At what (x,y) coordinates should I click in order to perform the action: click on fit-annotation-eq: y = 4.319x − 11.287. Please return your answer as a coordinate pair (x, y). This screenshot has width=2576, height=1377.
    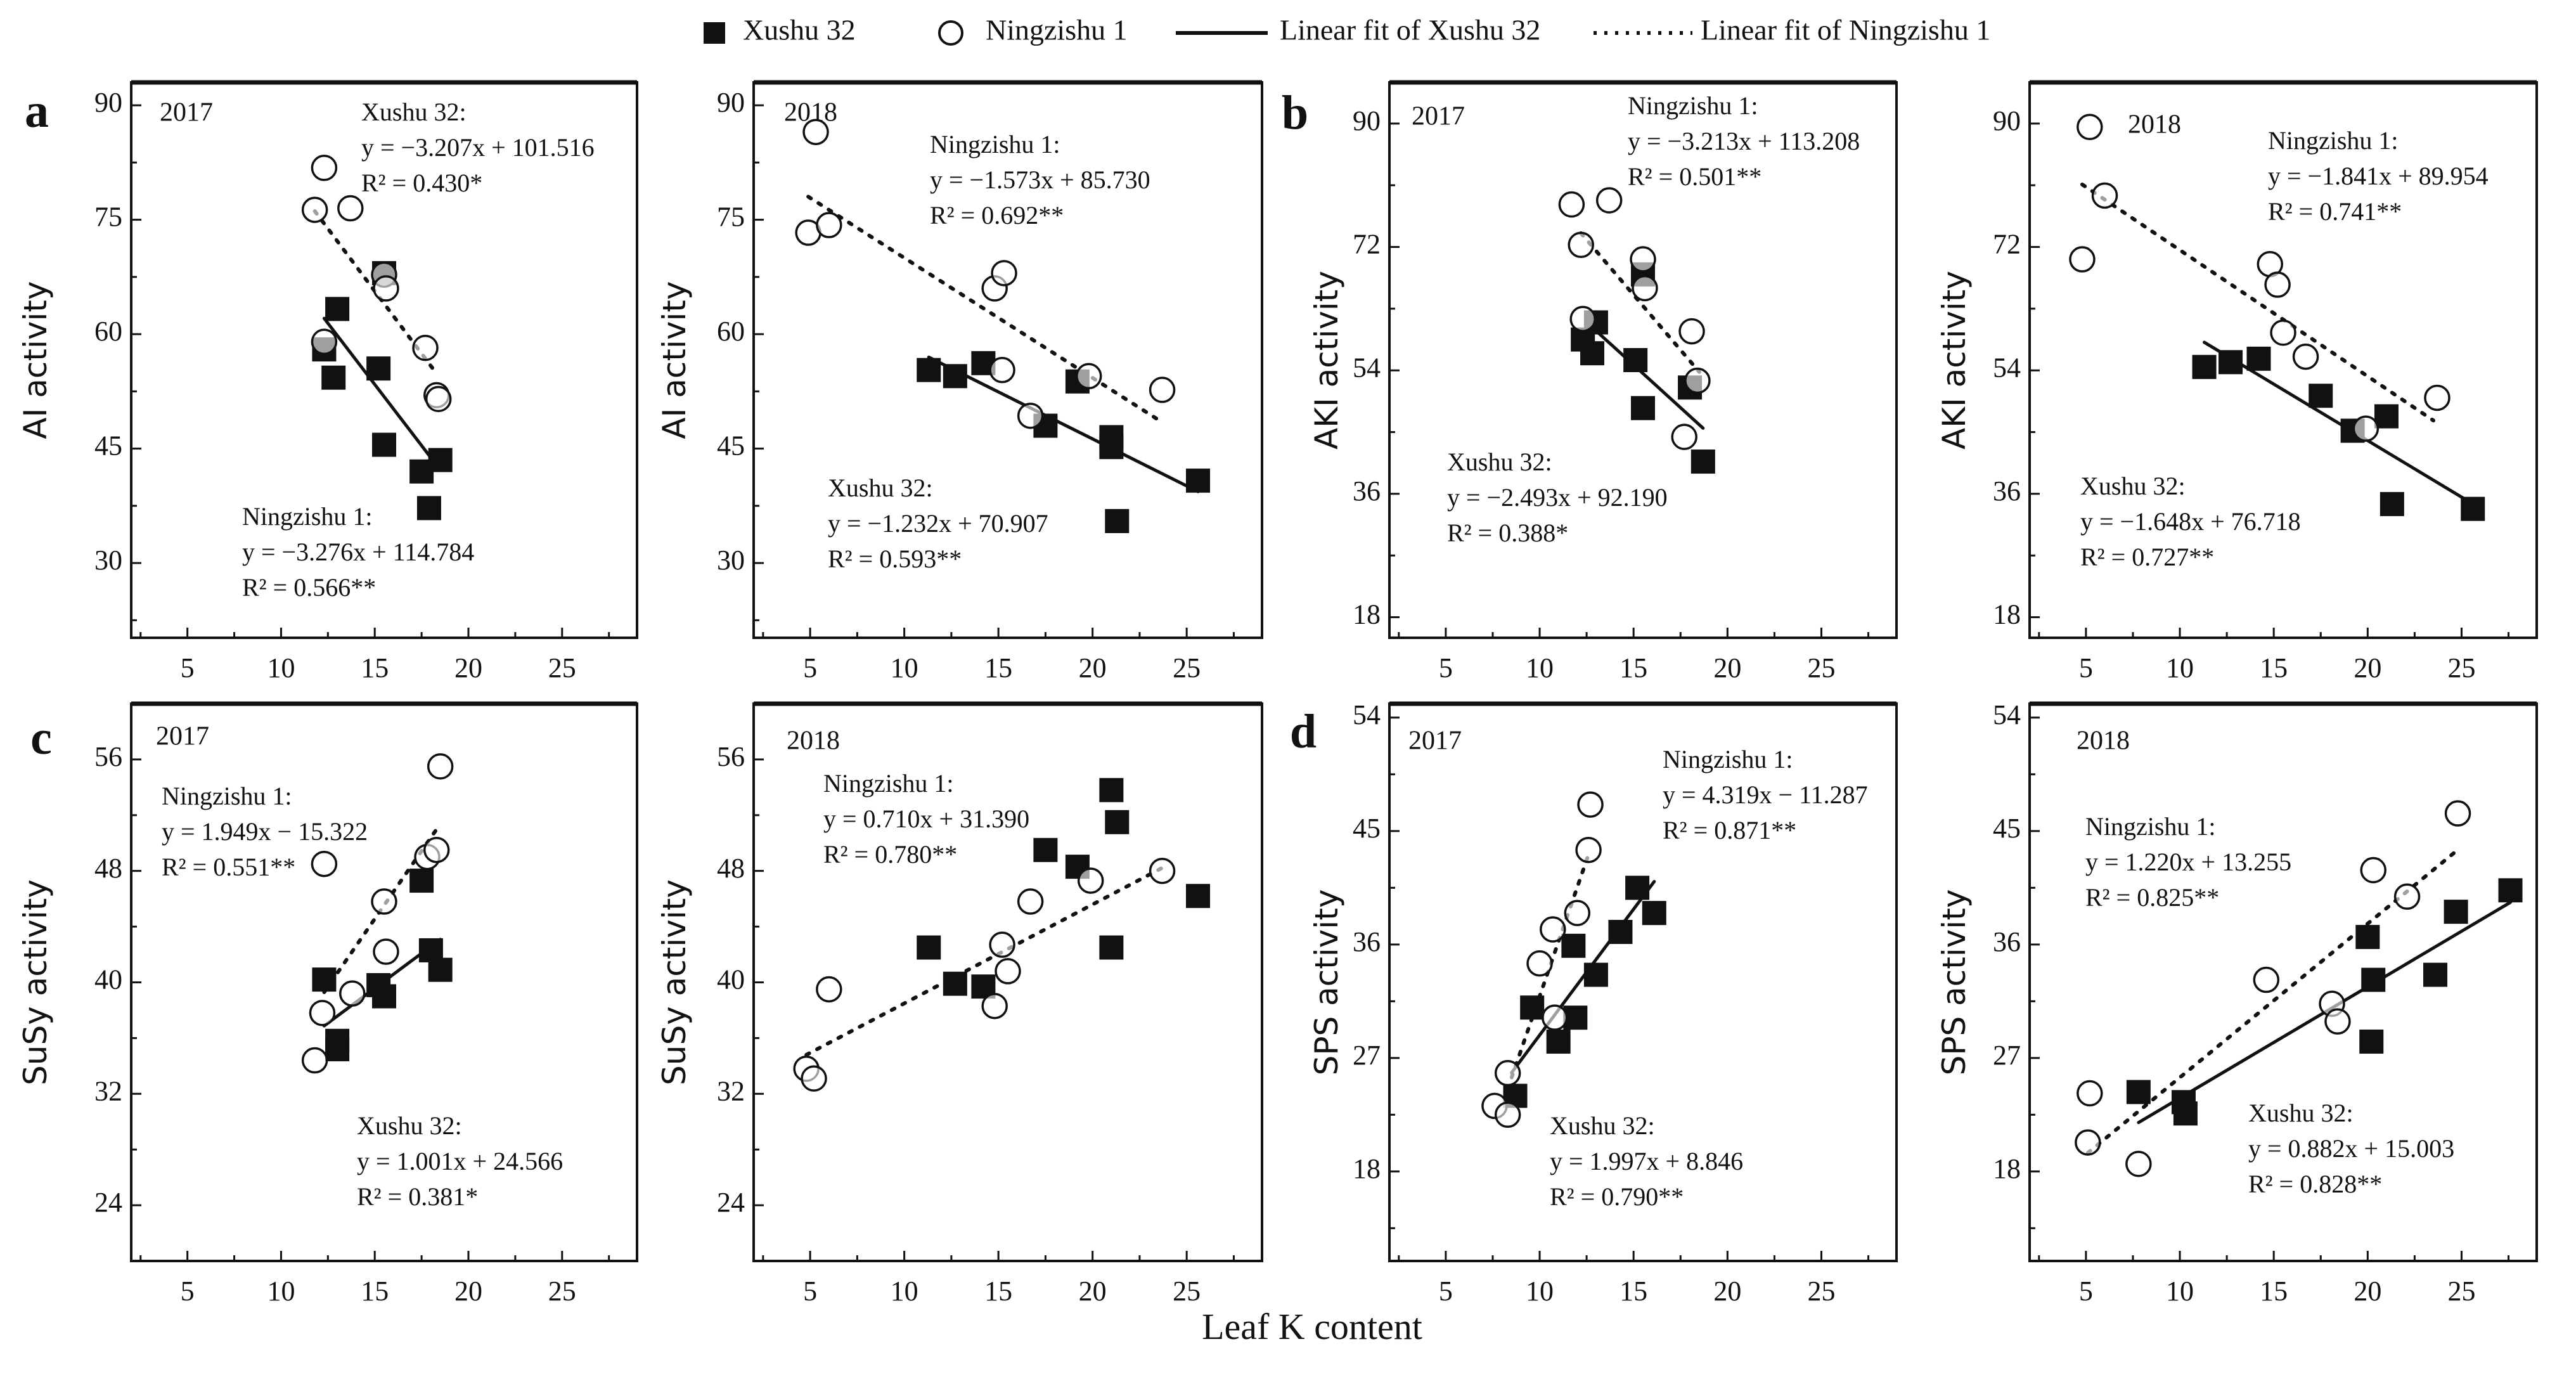
    Looking at the image, I should click on (1765, 794).